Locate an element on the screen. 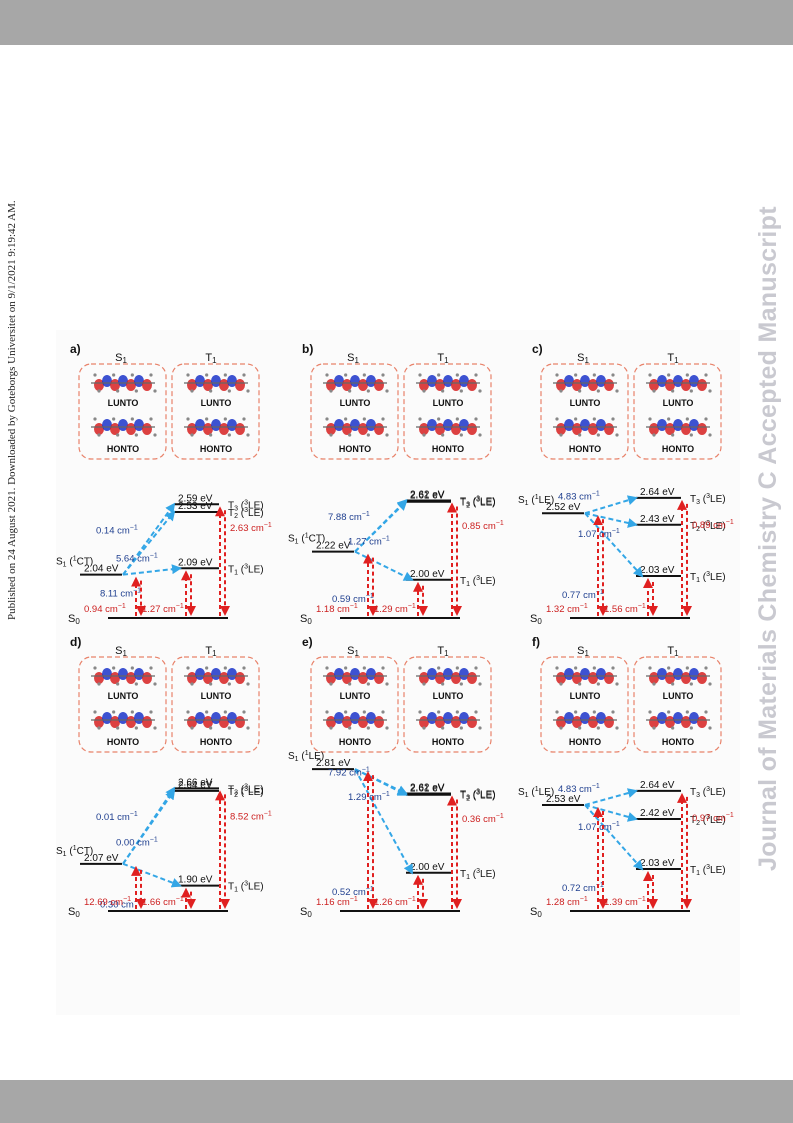 The image size is (793, 1123). panel-e-soc-red-3: 0.36 cm−1 is located at coordinates (483, 819).